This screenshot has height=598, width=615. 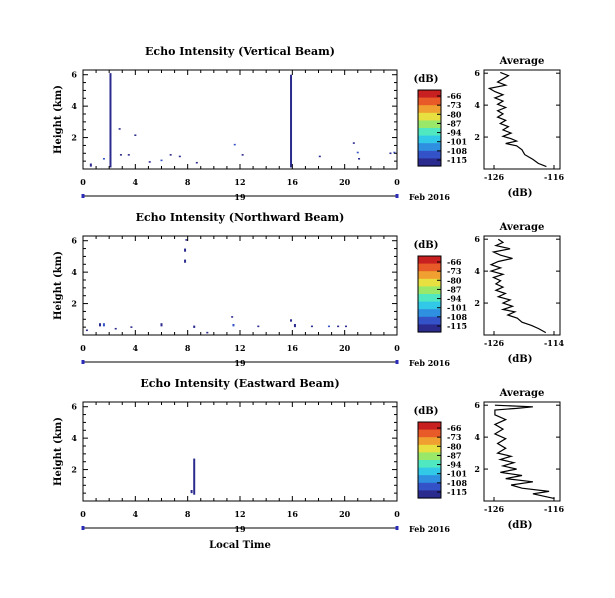 I want to click on colorbar-tick-label: -108, so click(x=457, y=317).